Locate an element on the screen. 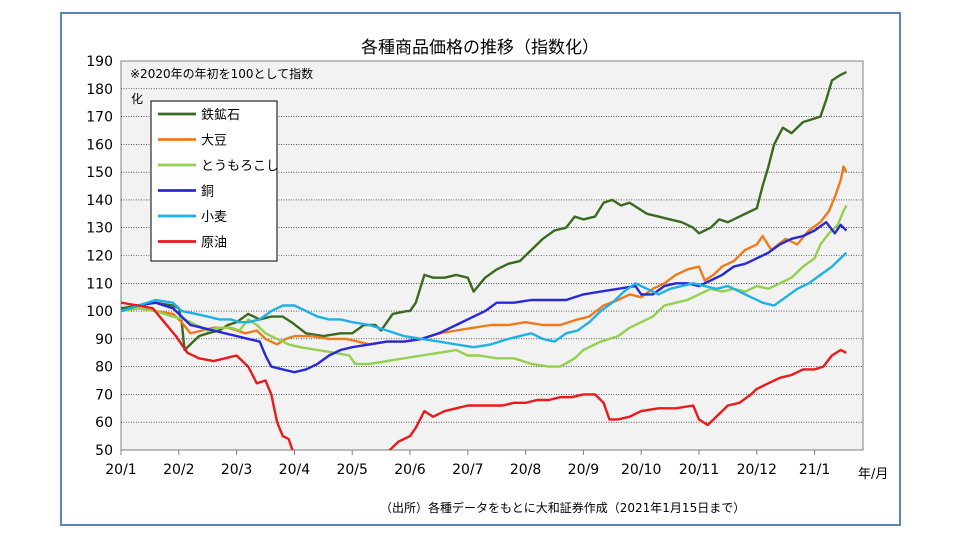 The height and width of the screenshot is (540, 960). x-tick-label: 20/1 is located at coordinates (120, 470).